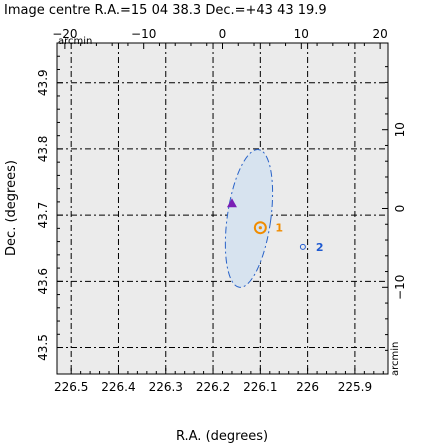  What do you see at coordinates (43, 347) in the screenshot?
I see `y-tick-label-0: 43.5` at bounding box center [43, 347].